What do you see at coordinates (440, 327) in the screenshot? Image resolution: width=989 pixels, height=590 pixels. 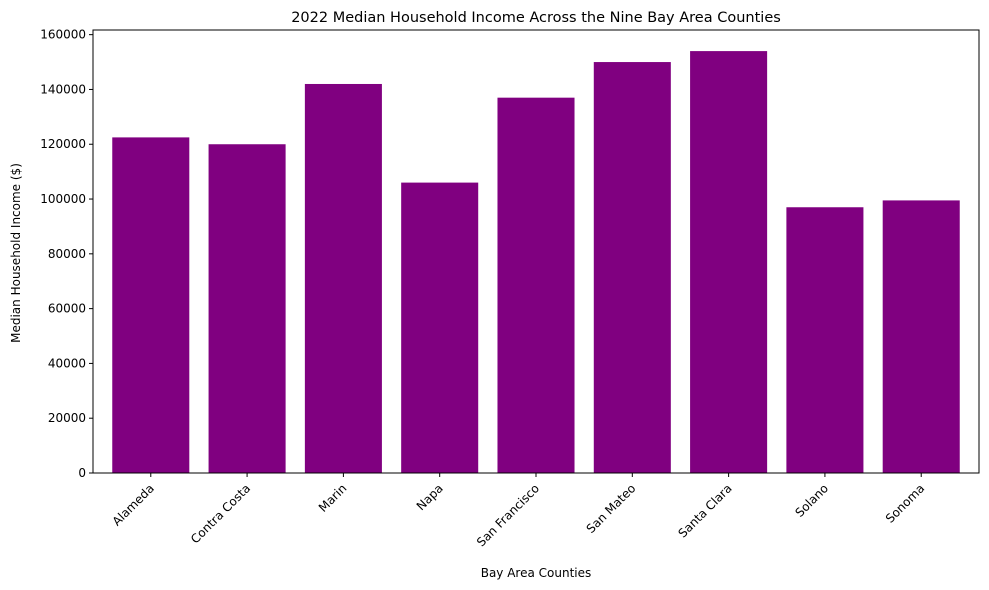 I see `bar-napa` at bounding box center [440, 327].